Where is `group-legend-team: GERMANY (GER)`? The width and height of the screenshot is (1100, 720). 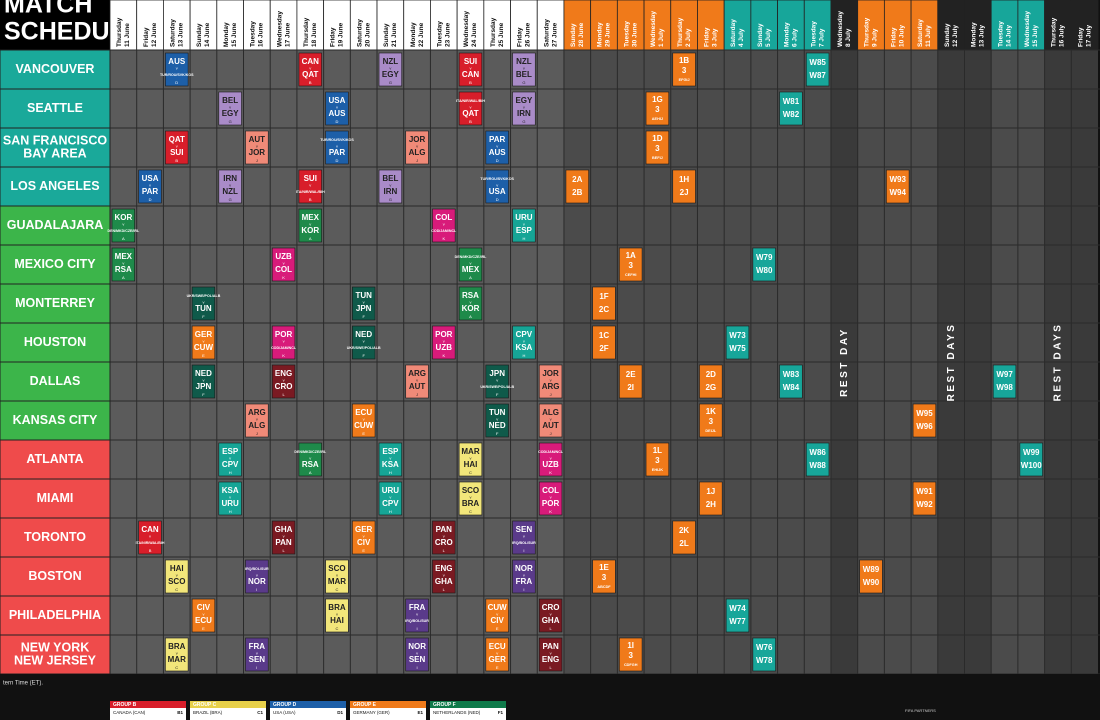
group-legend-team: GERMANY (GER) is located at coordinates (371, 712).